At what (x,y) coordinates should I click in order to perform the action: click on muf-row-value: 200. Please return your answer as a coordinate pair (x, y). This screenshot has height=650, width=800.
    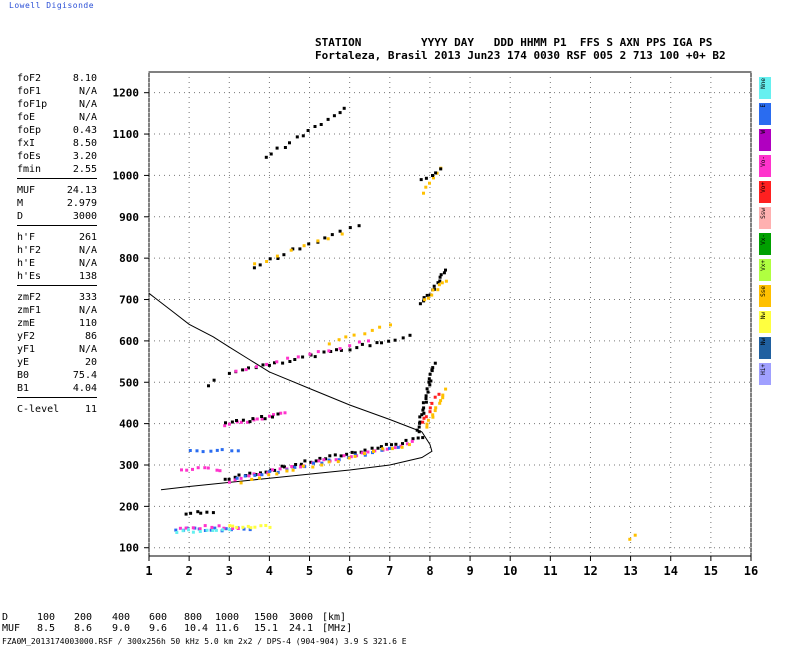
    Looking at the image, I should click on (83, 617).